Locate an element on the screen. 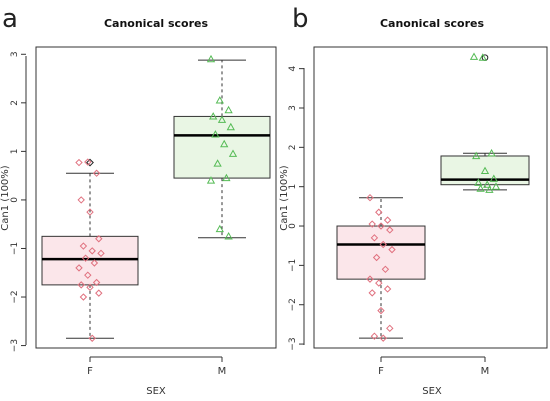 This screenshot has width=550, height=401. y-ticks-a: −3 −2 −1 0 1 2 3 is located at coordinates (18, 201).